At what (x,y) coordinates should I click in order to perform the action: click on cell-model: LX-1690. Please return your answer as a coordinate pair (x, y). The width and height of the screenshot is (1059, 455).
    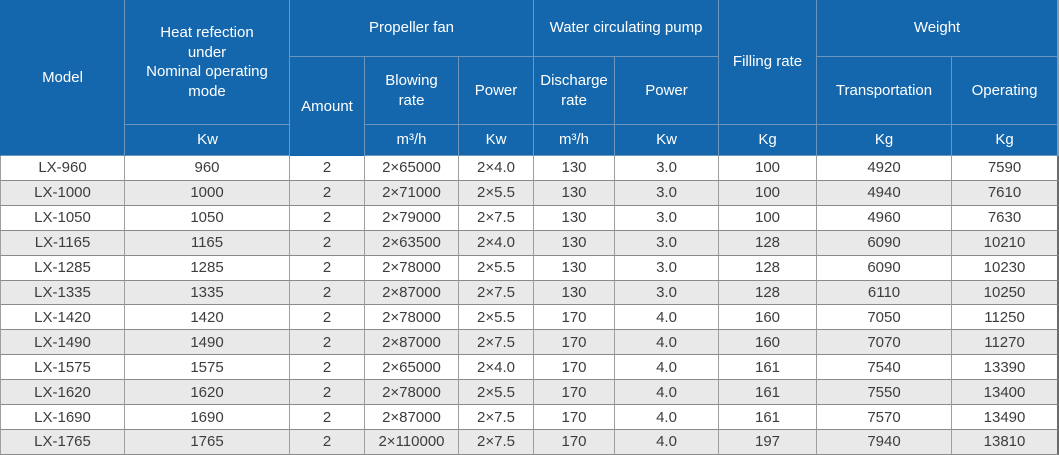
    Looking at the image, I should click on (62, 417).